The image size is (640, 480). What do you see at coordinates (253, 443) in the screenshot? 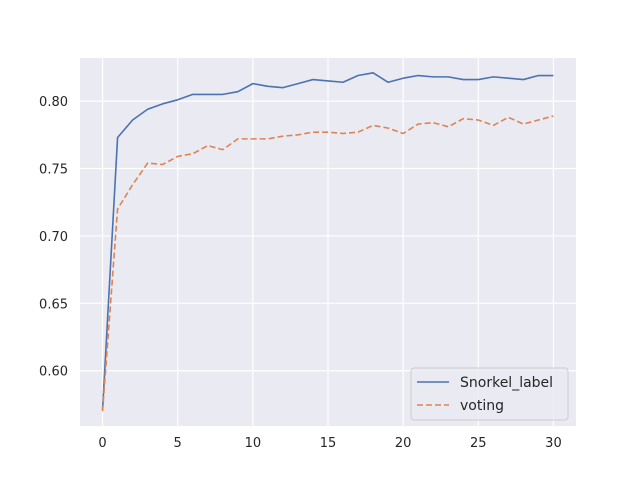
I see `x-tick-label: 10` at bounding box center [253, 443].